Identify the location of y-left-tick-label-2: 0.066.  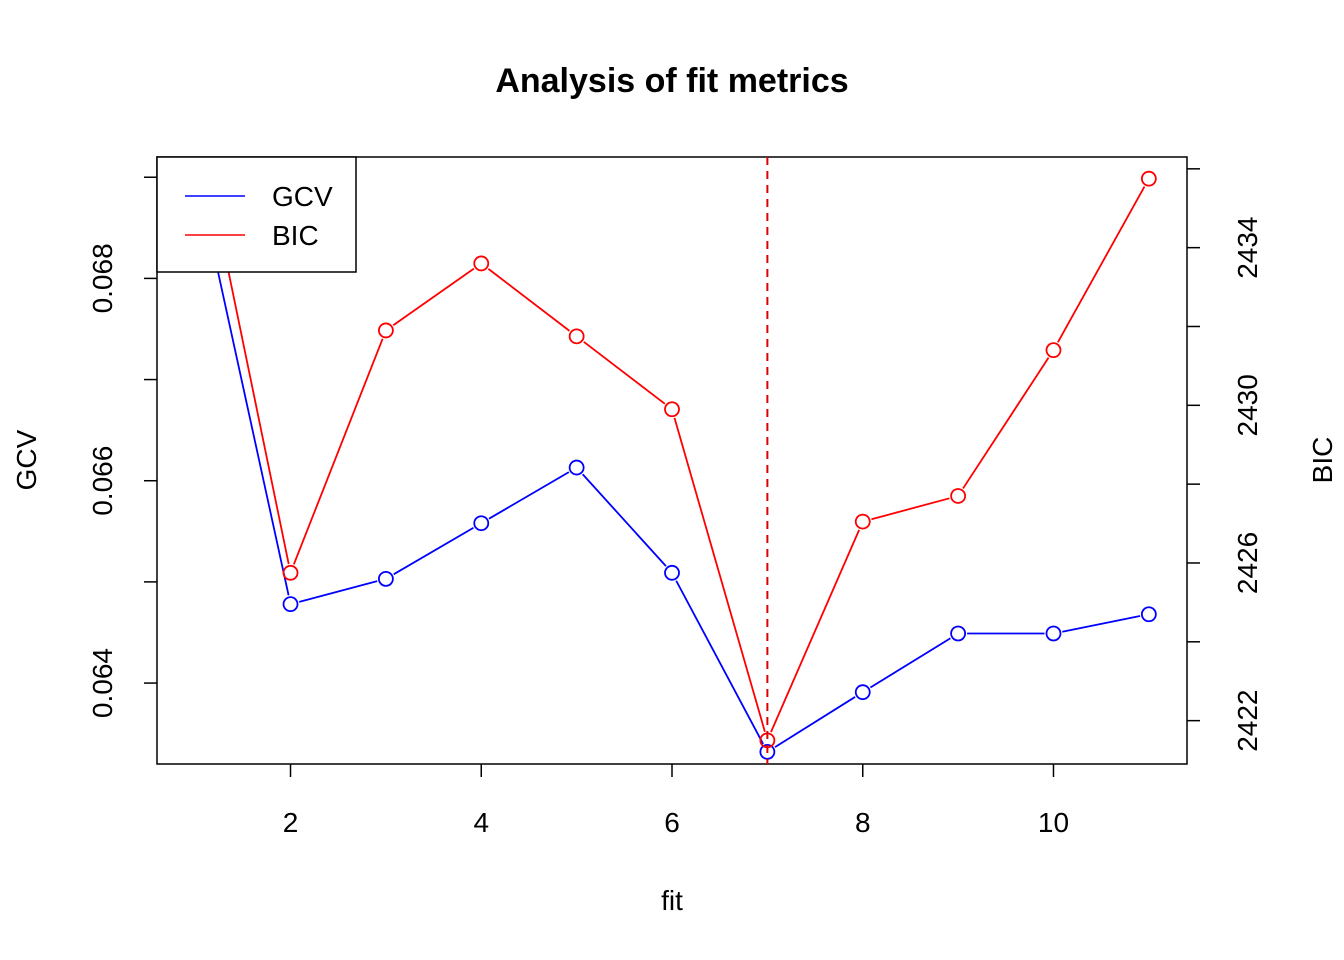
(102, 481).